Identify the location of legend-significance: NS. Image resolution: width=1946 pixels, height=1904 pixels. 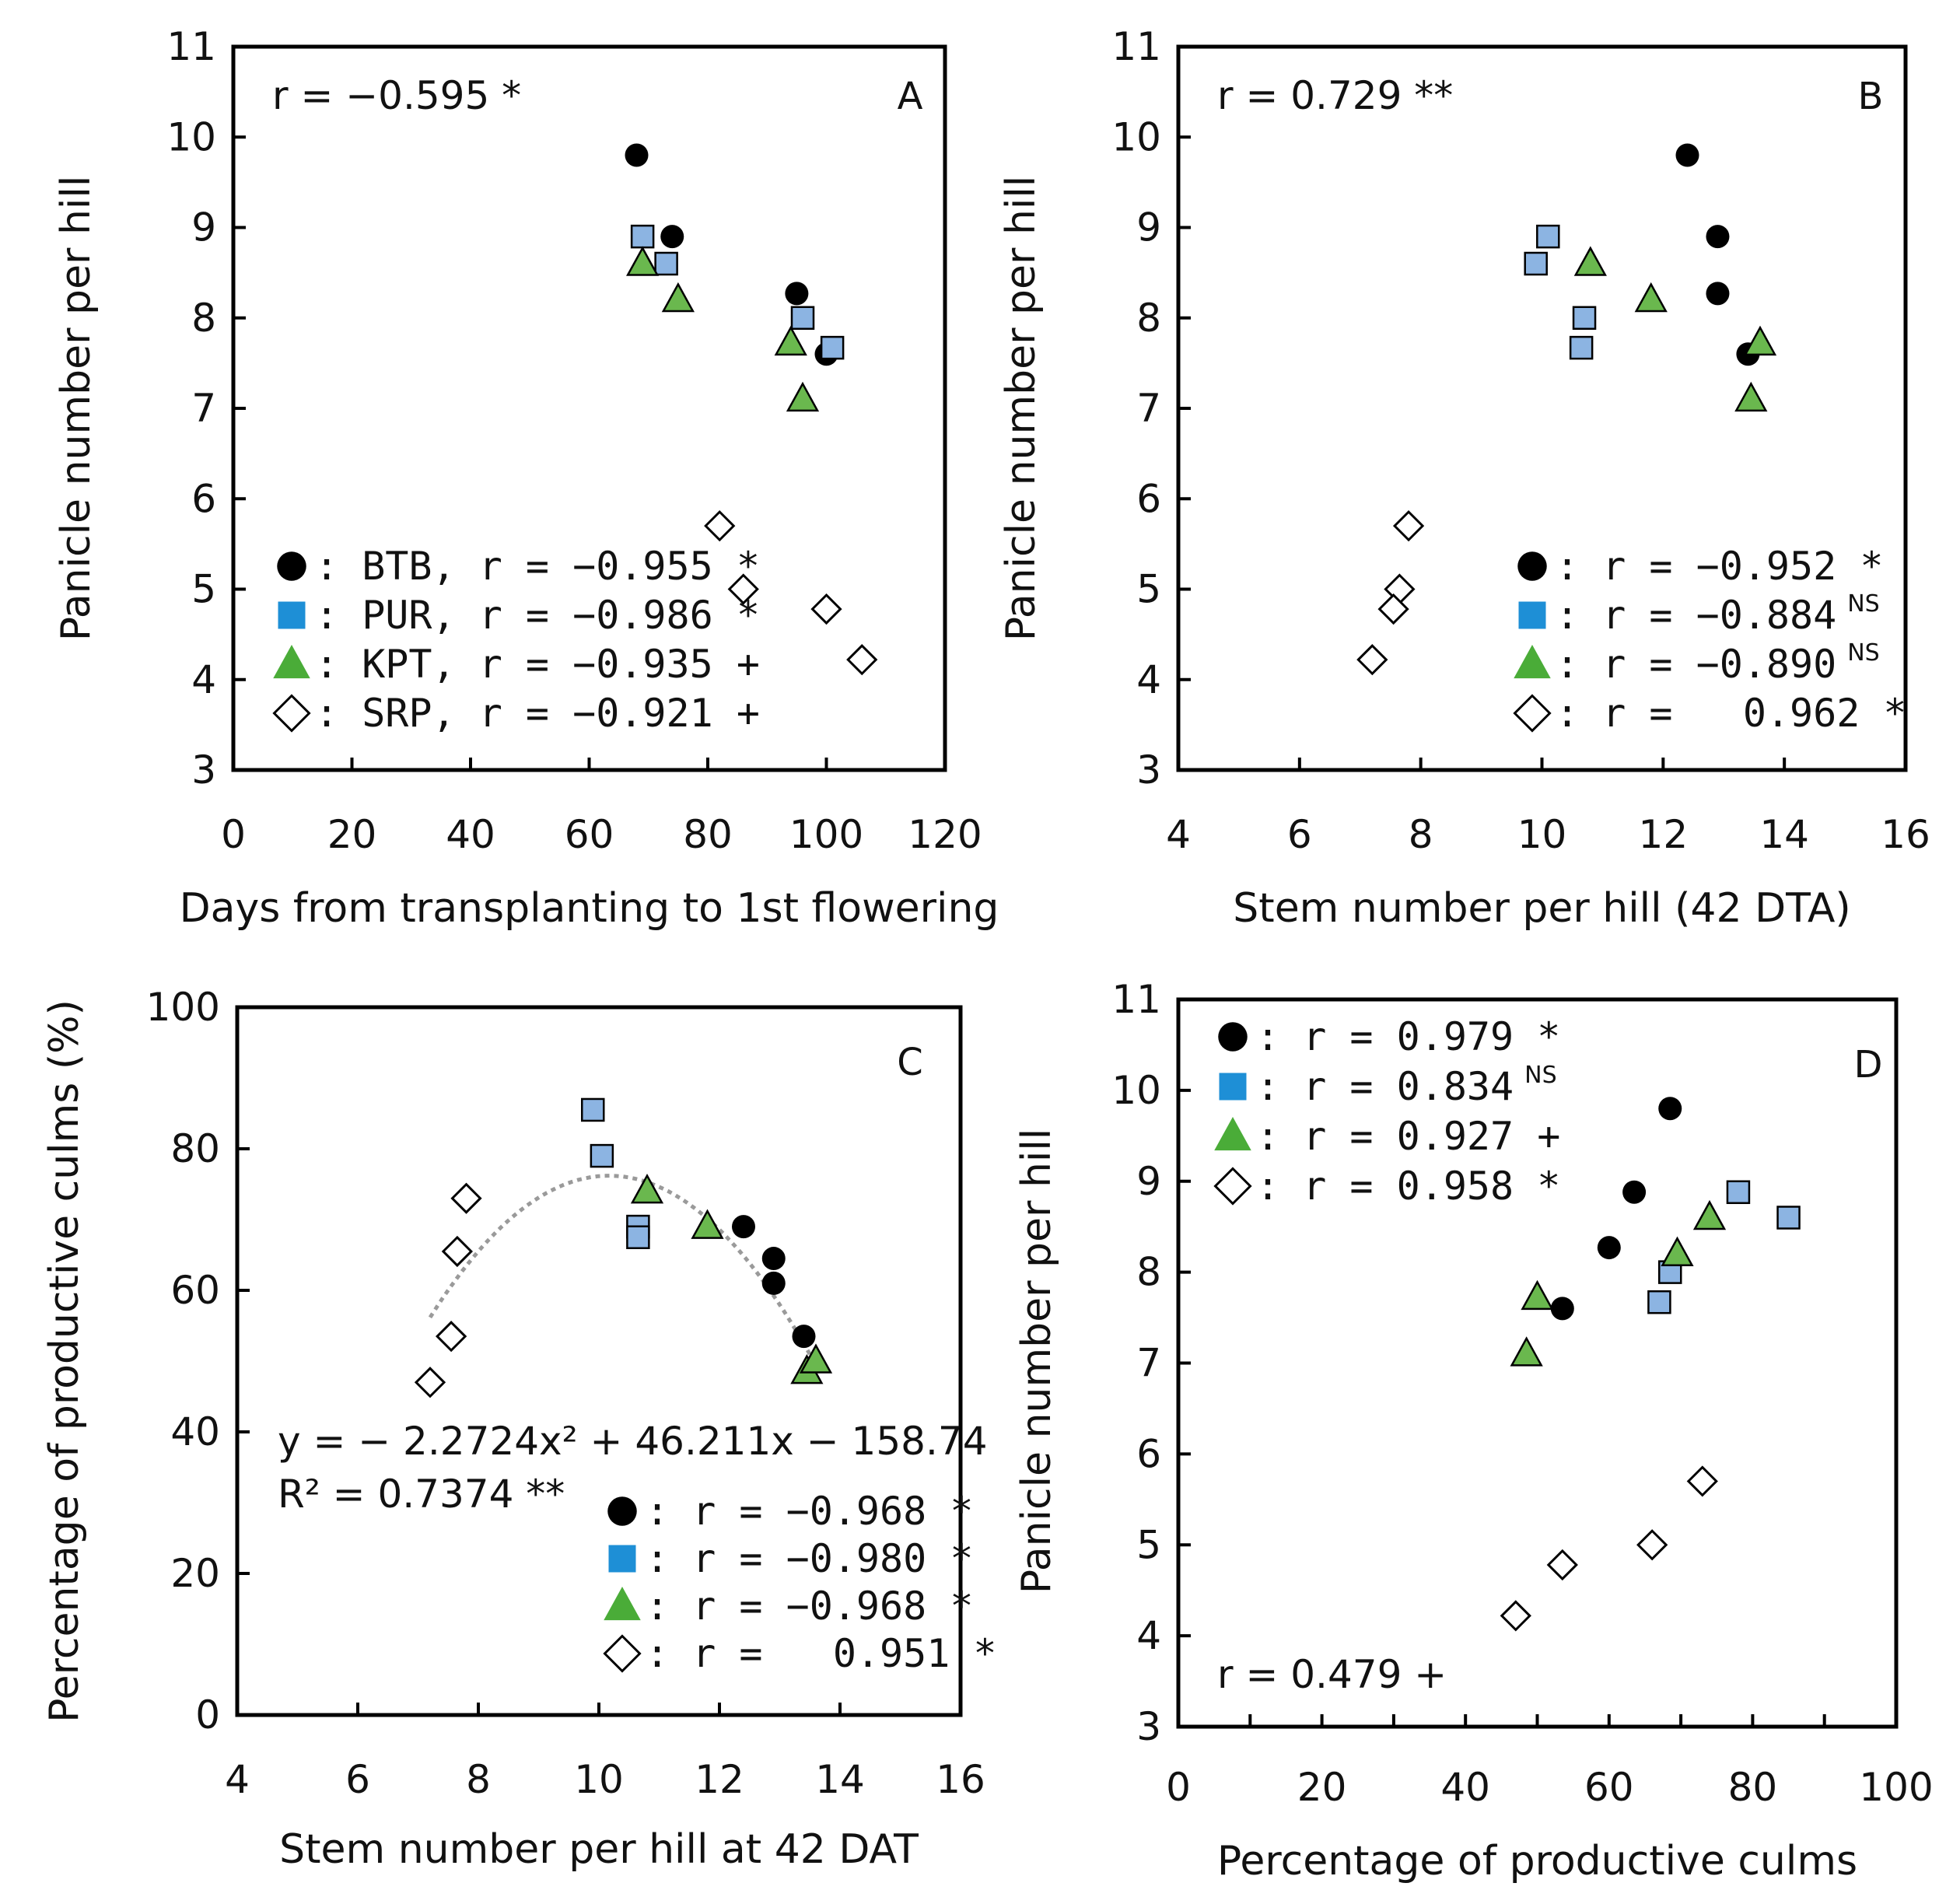
(1863, 653).